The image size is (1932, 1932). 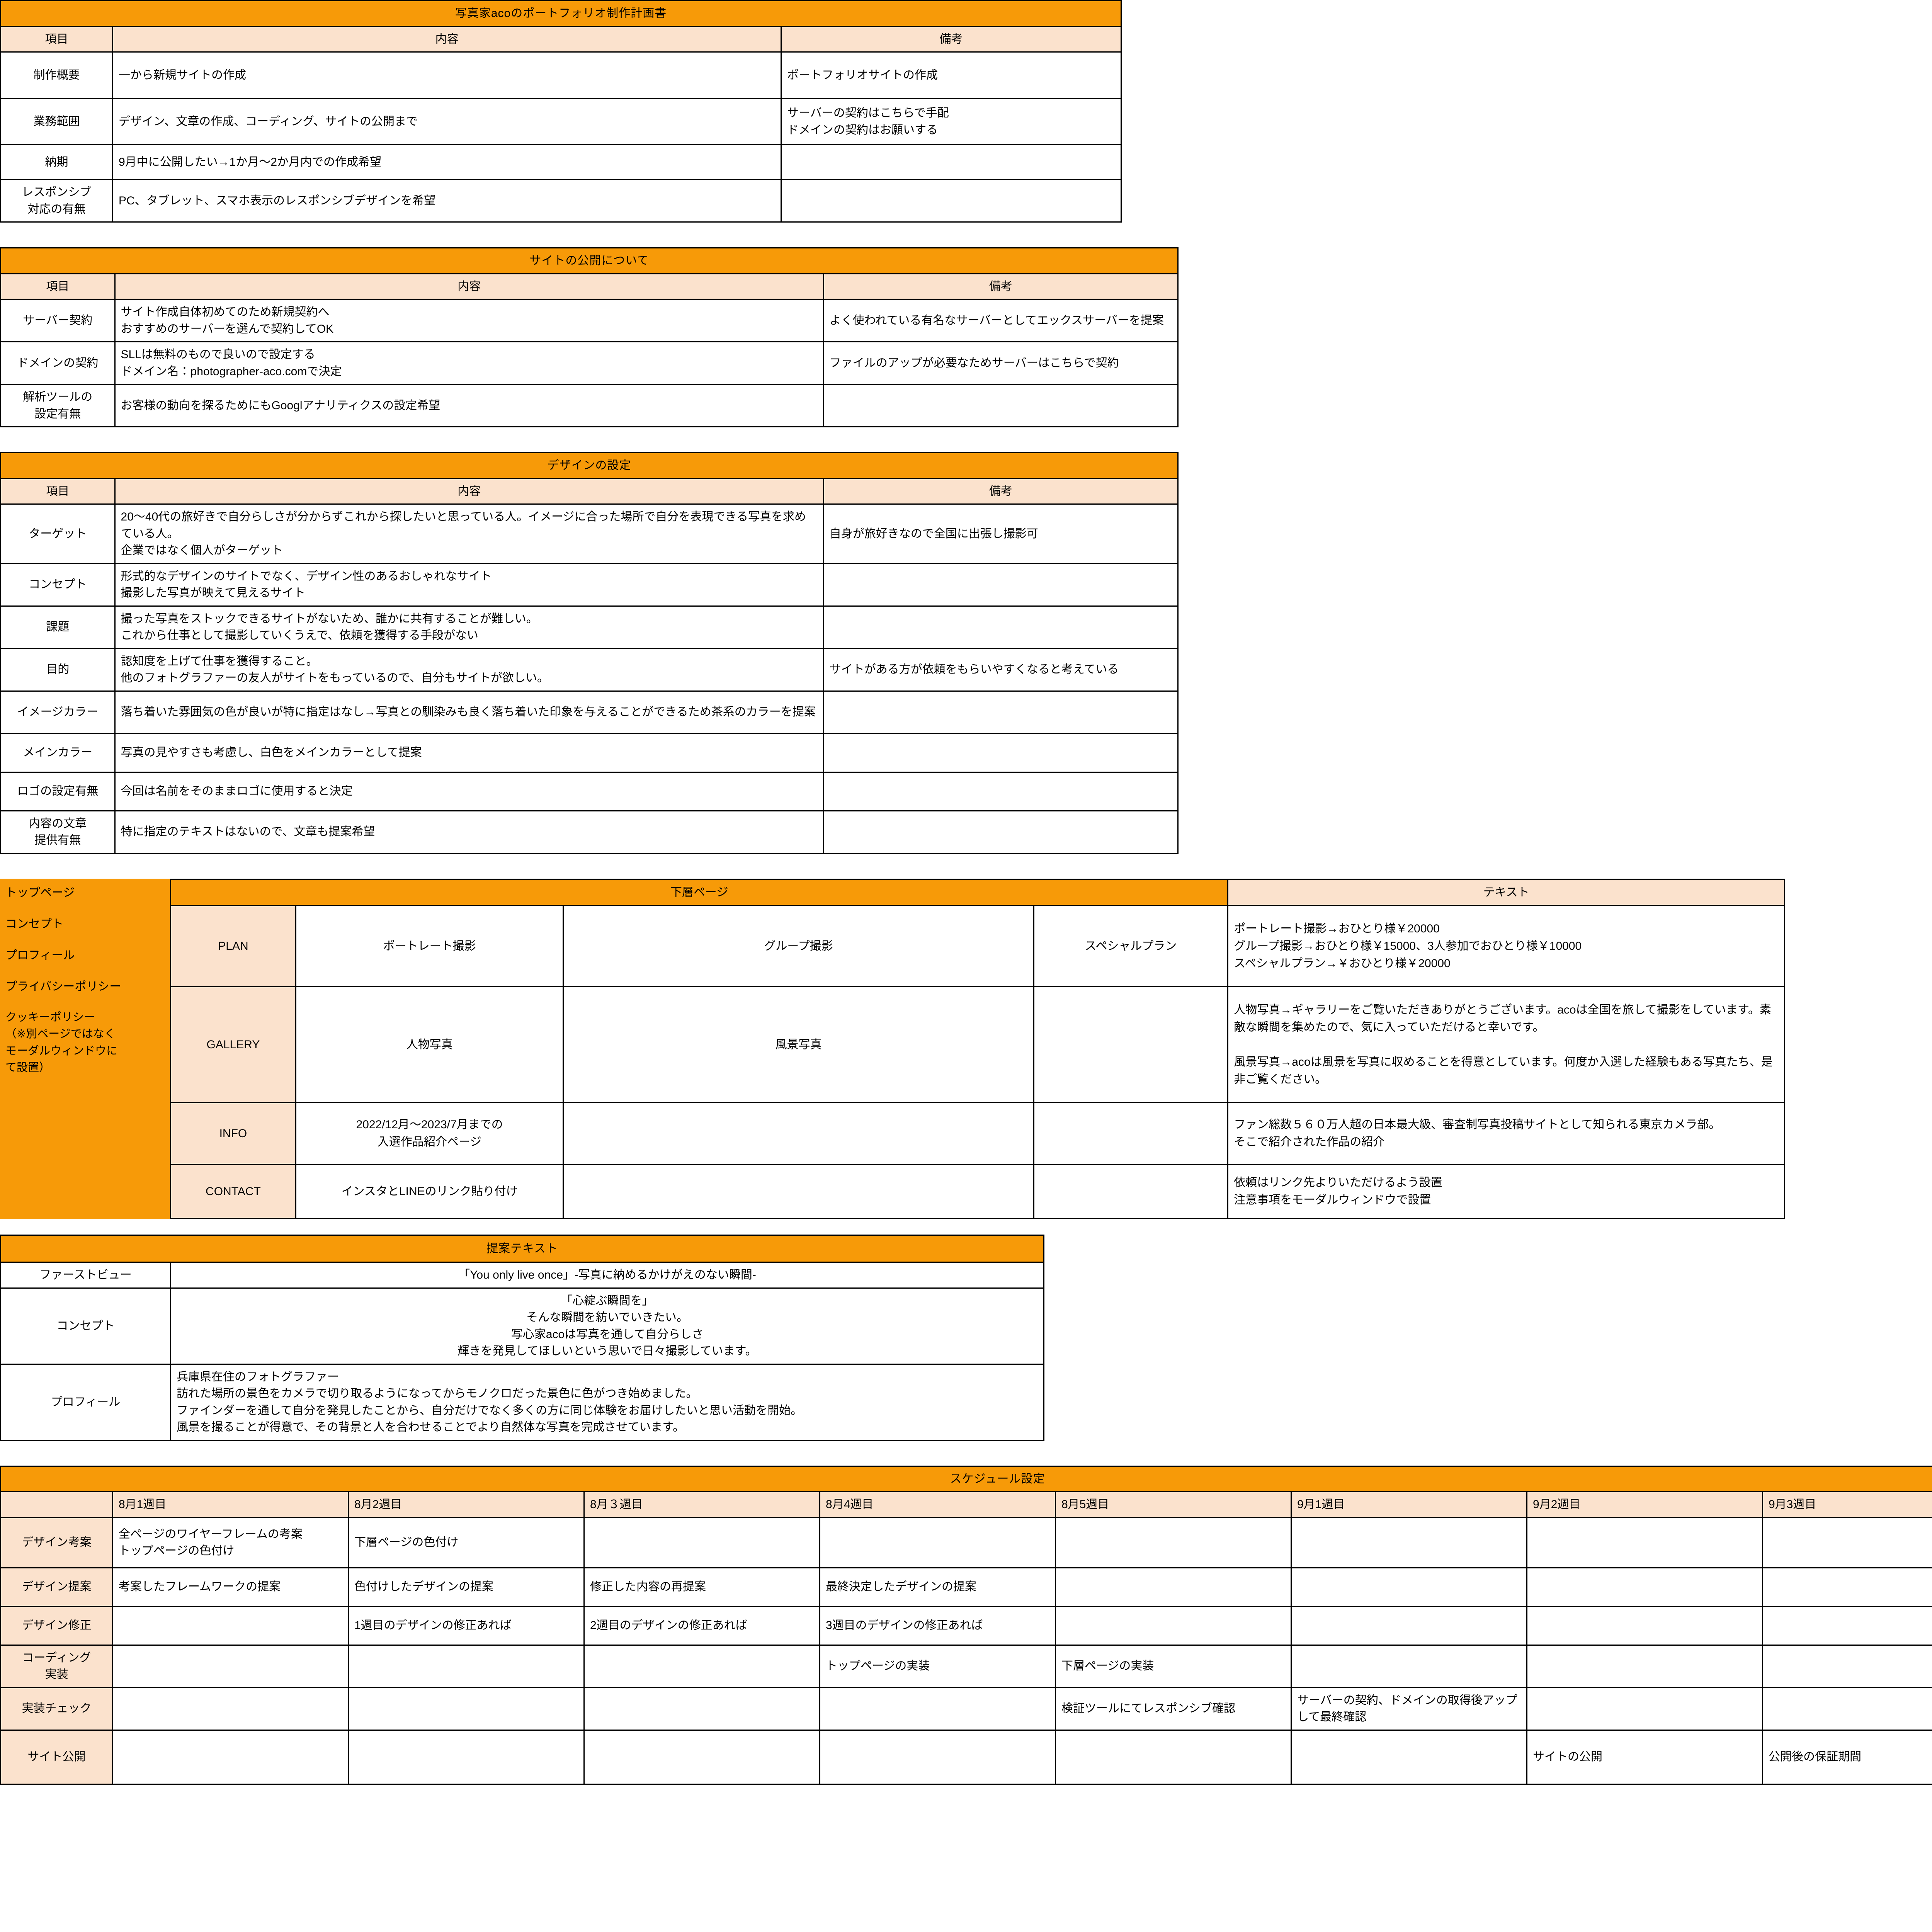 I want to click on schedule-header-sep-w3: 9月3週目, so click(x=1847, y=1504).